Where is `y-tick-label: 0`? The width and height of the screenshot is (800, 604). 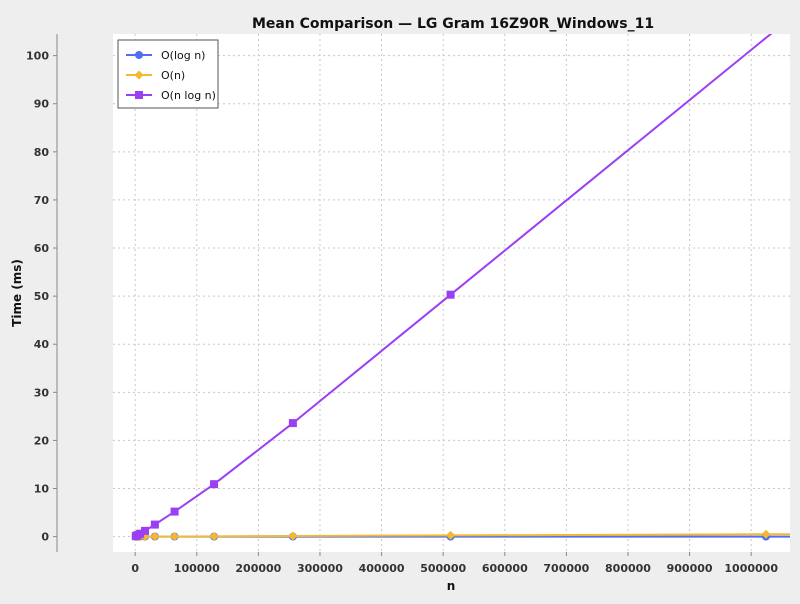 y-tick-label: 0 is located at coordinates (45, 537).